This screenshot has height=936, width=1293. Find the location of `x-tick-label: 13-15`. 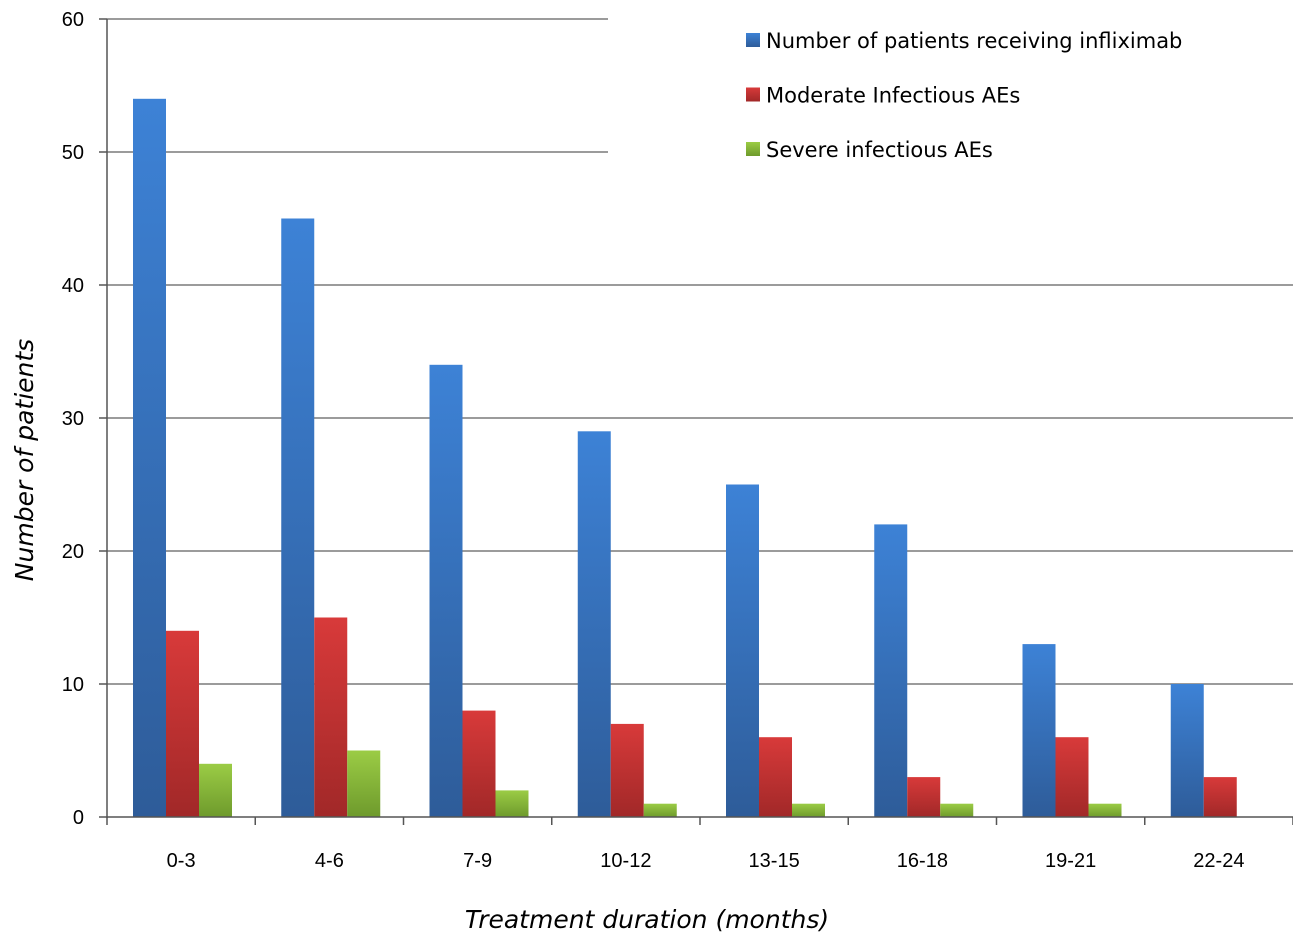

x-tick-label: 13-15 is located at coordinates (774, 861).